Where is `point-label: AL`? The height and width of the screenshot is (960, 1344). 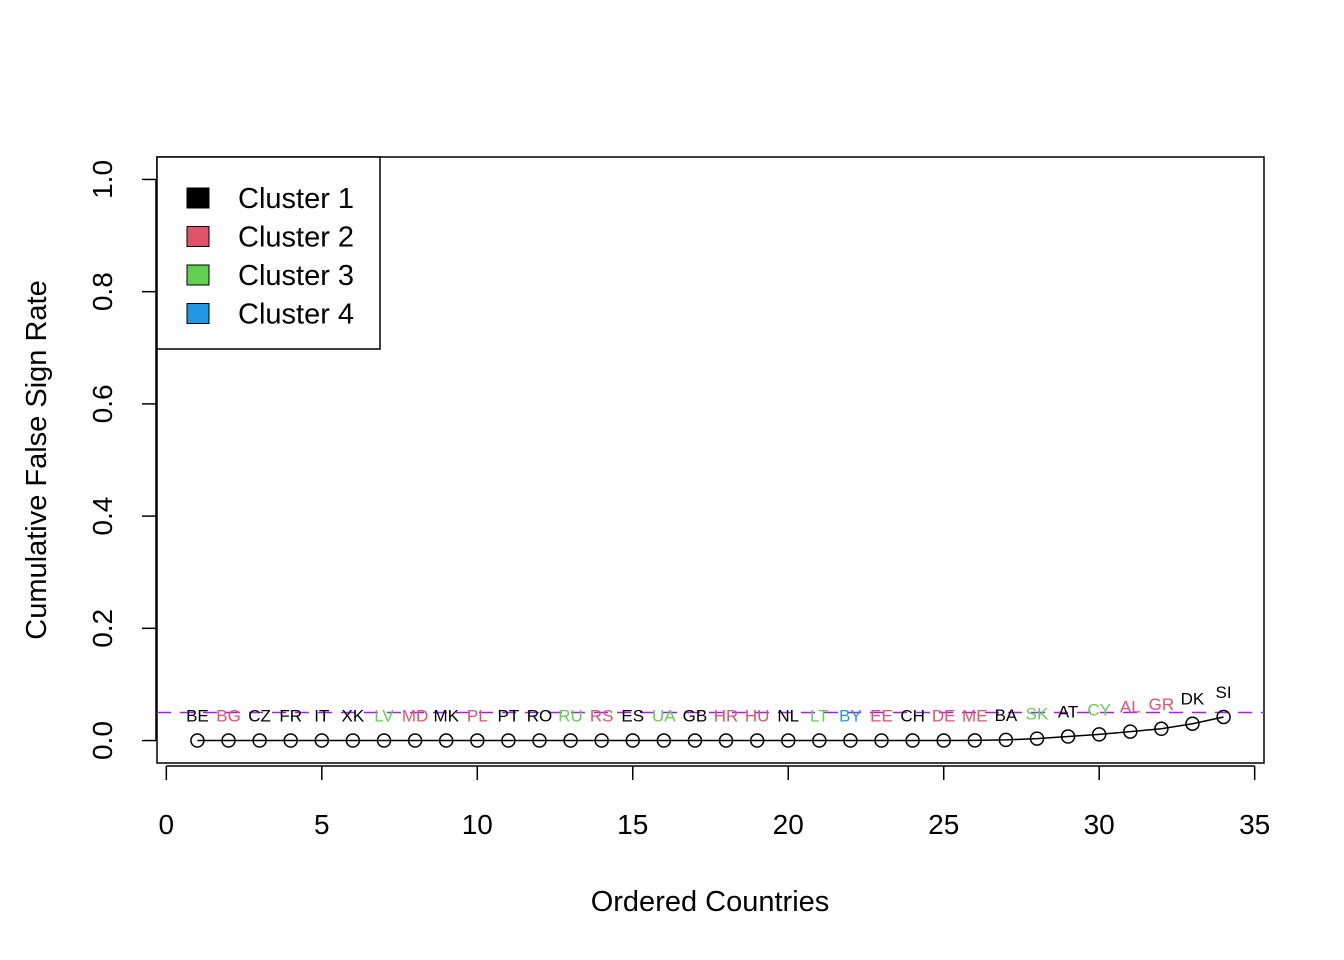 point-label: AL is located at coordinates (1130, 707).